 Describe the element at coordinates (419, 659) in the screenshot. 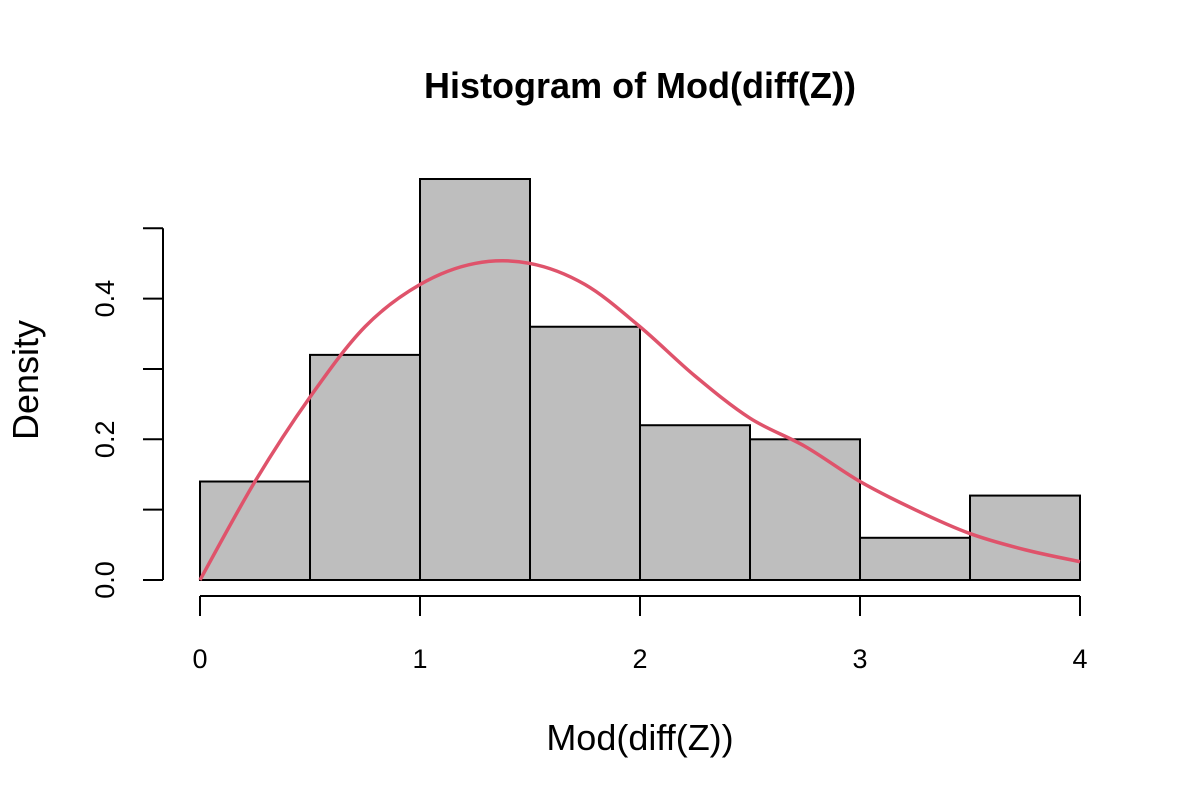

I see `x-tick-label: 1` at that location.